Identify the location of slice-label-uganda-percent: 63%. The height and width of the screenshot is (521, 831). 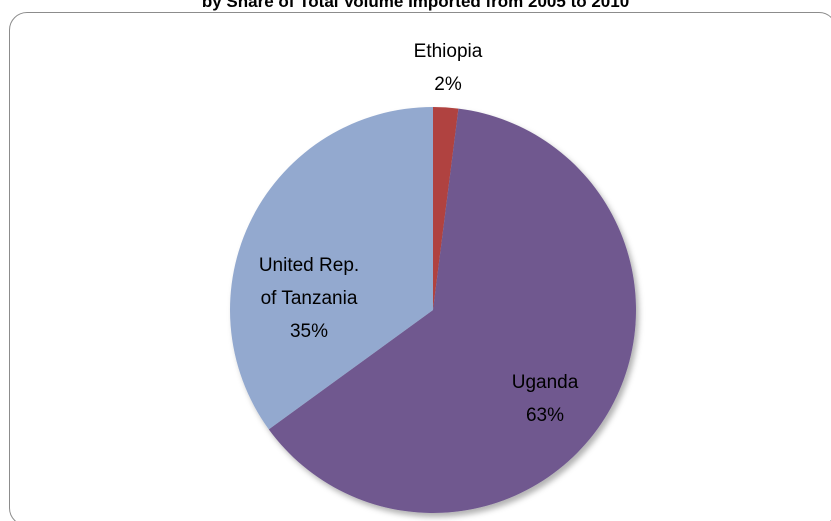
(545, 415).